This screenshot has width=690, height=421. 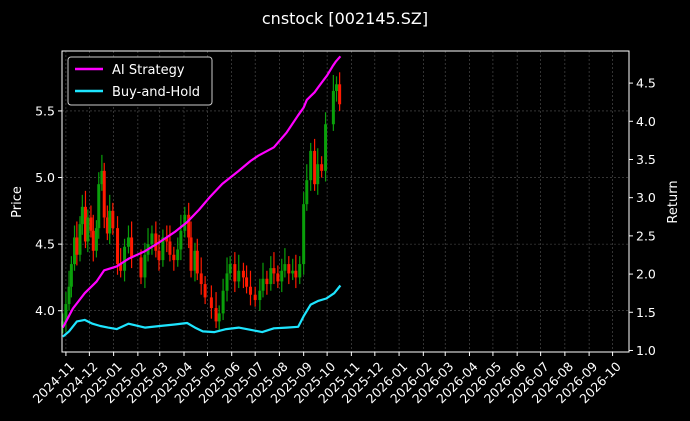 I want to click on y-right-tick-label: 2.0, so click(x=646, y=274).